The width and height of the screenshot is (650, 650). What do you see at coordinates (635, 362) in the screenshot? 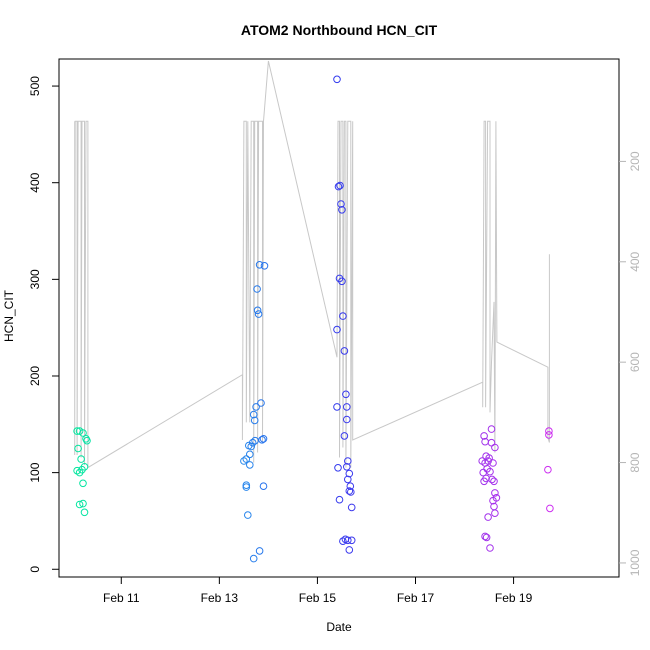
I see `y2-tick-label: 600` at bounding box center [635, 362].